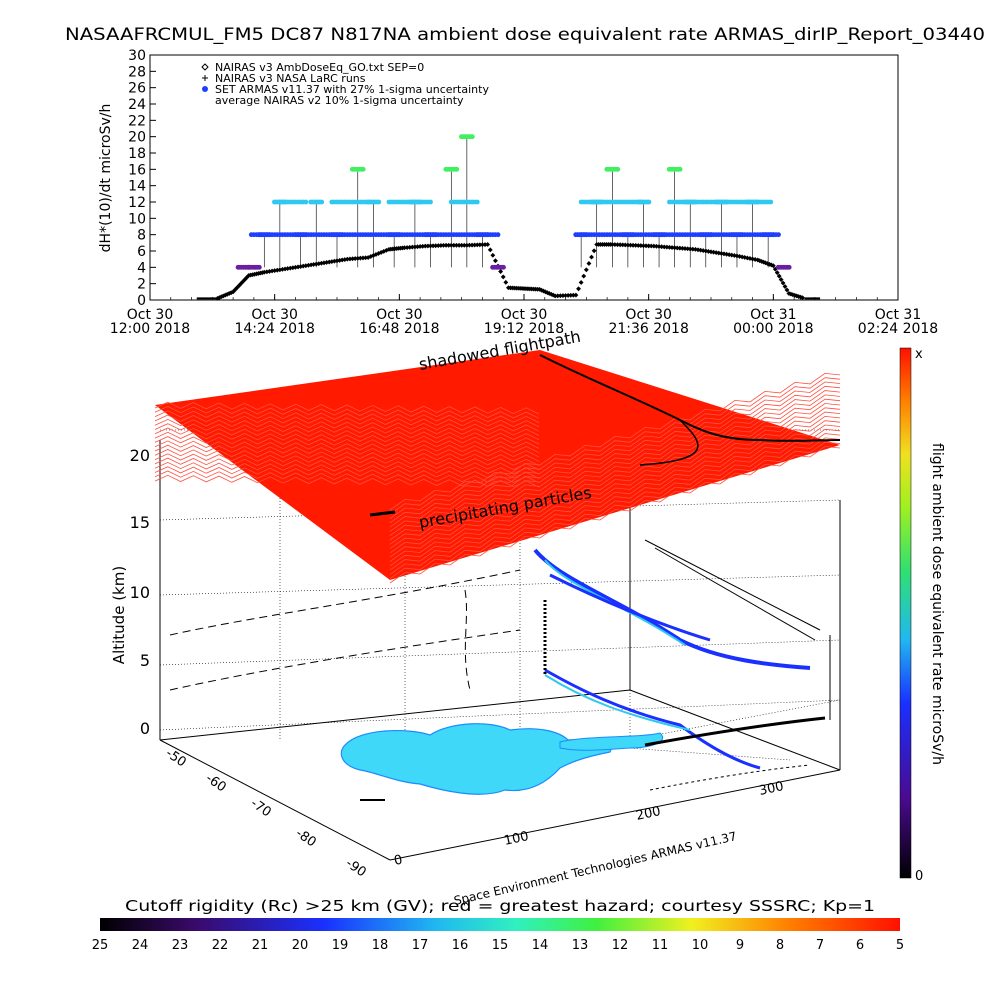 Image resolution: width=1000 pixels, height=1000 pixels. I want to click on y-tick-label: 14, so click(137, 187).